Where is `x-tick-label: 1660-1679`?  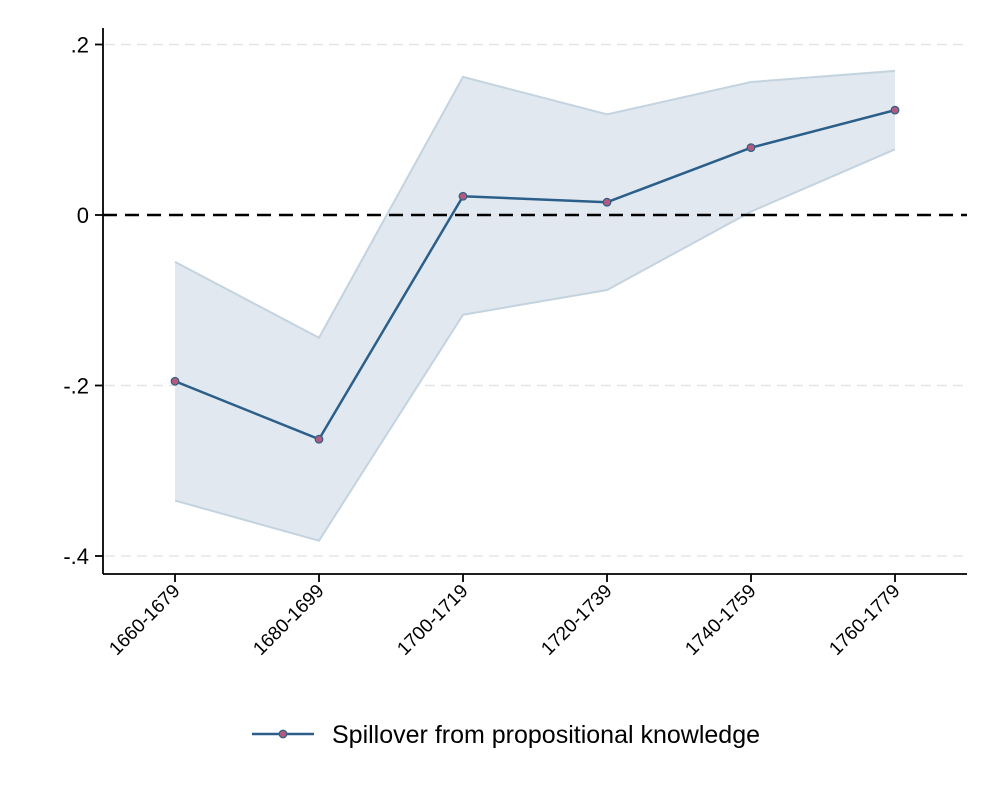
x-tick-label: 1660-1679 is located at coordinates (144, 620).